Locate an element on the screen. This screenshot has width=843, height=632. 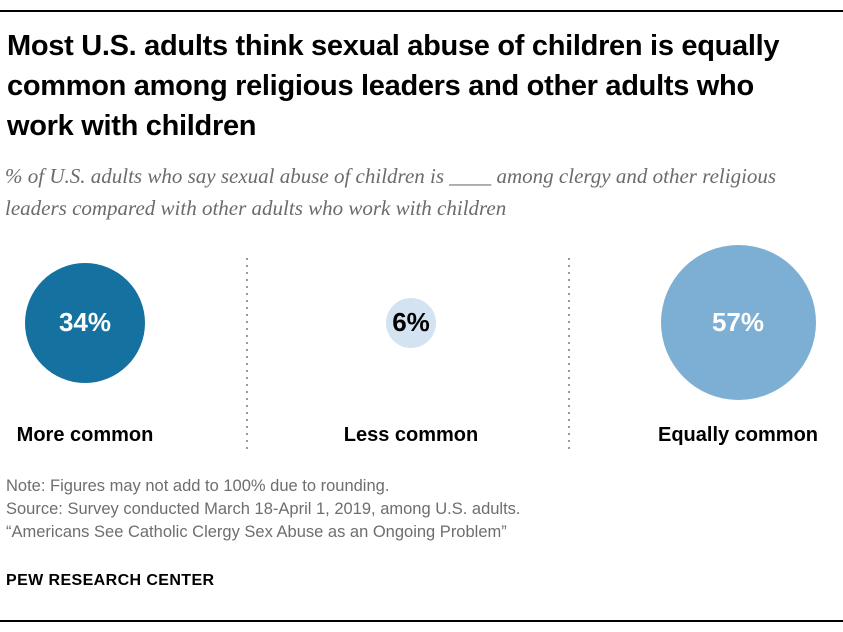
value-label: 57% is located at coordinates (738, 322).